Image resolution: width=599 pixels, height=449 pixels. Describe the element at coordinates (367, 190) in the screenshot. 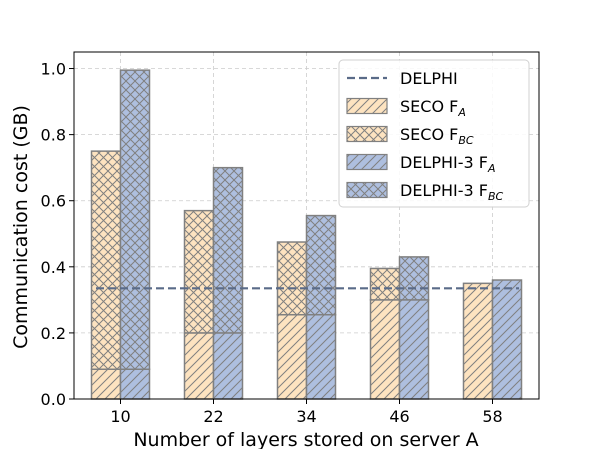

I see `legend-handle-delphi3_fbc-hatch` at that location.